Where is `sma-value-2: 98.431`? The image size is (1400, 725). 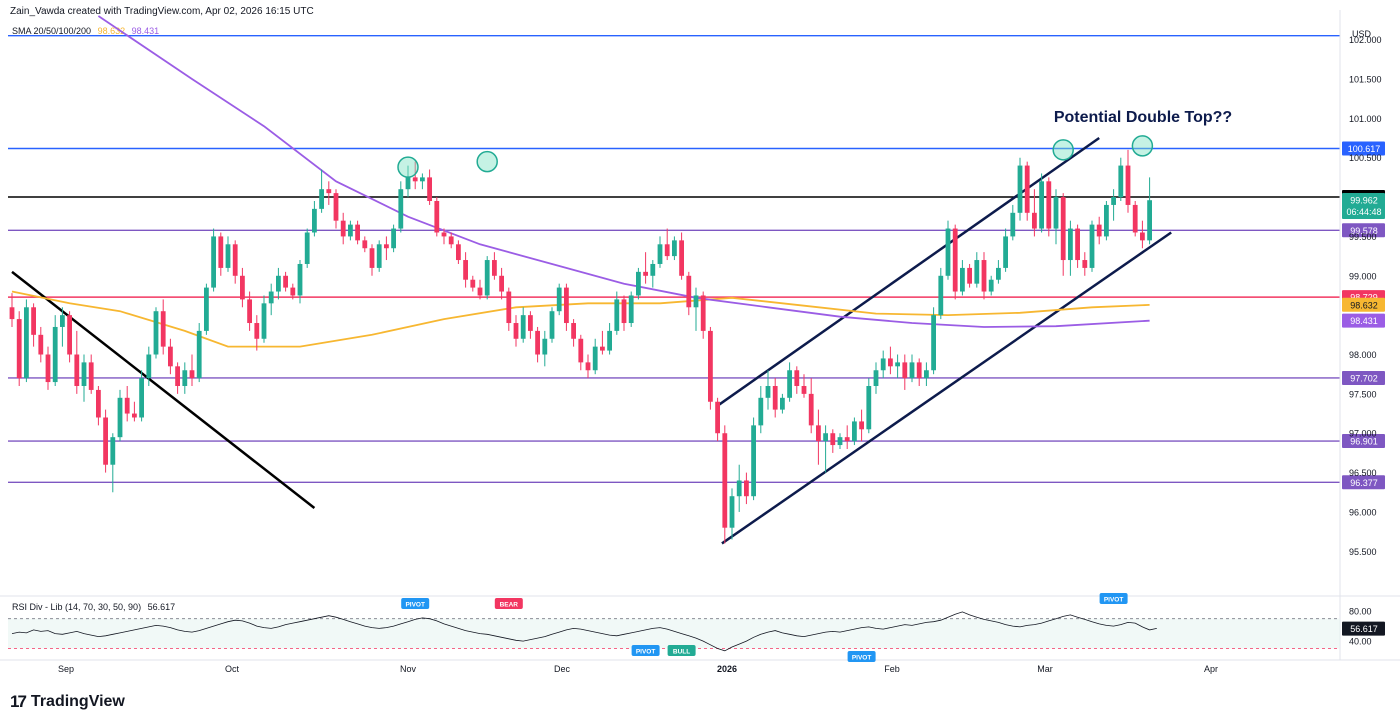
sma-value-2: 98.431 is located at coordinates (145, 31).